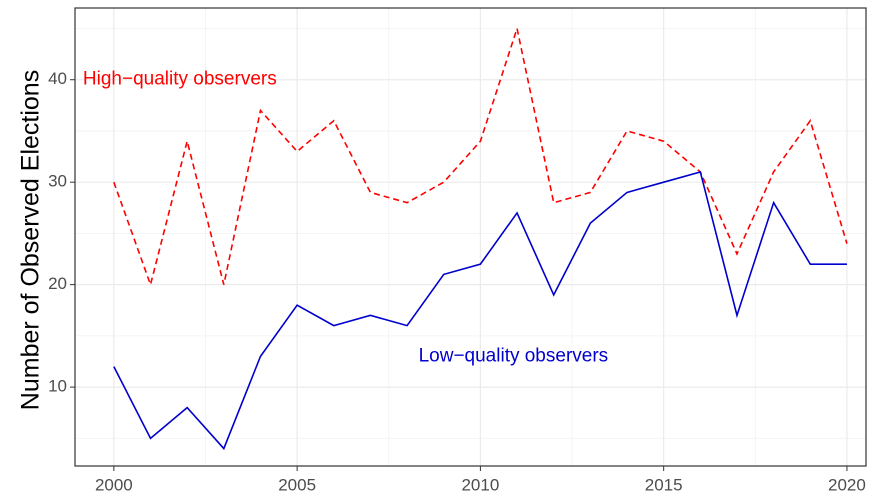  I want to click on x-tick-label: 2015, so click(664, 484).